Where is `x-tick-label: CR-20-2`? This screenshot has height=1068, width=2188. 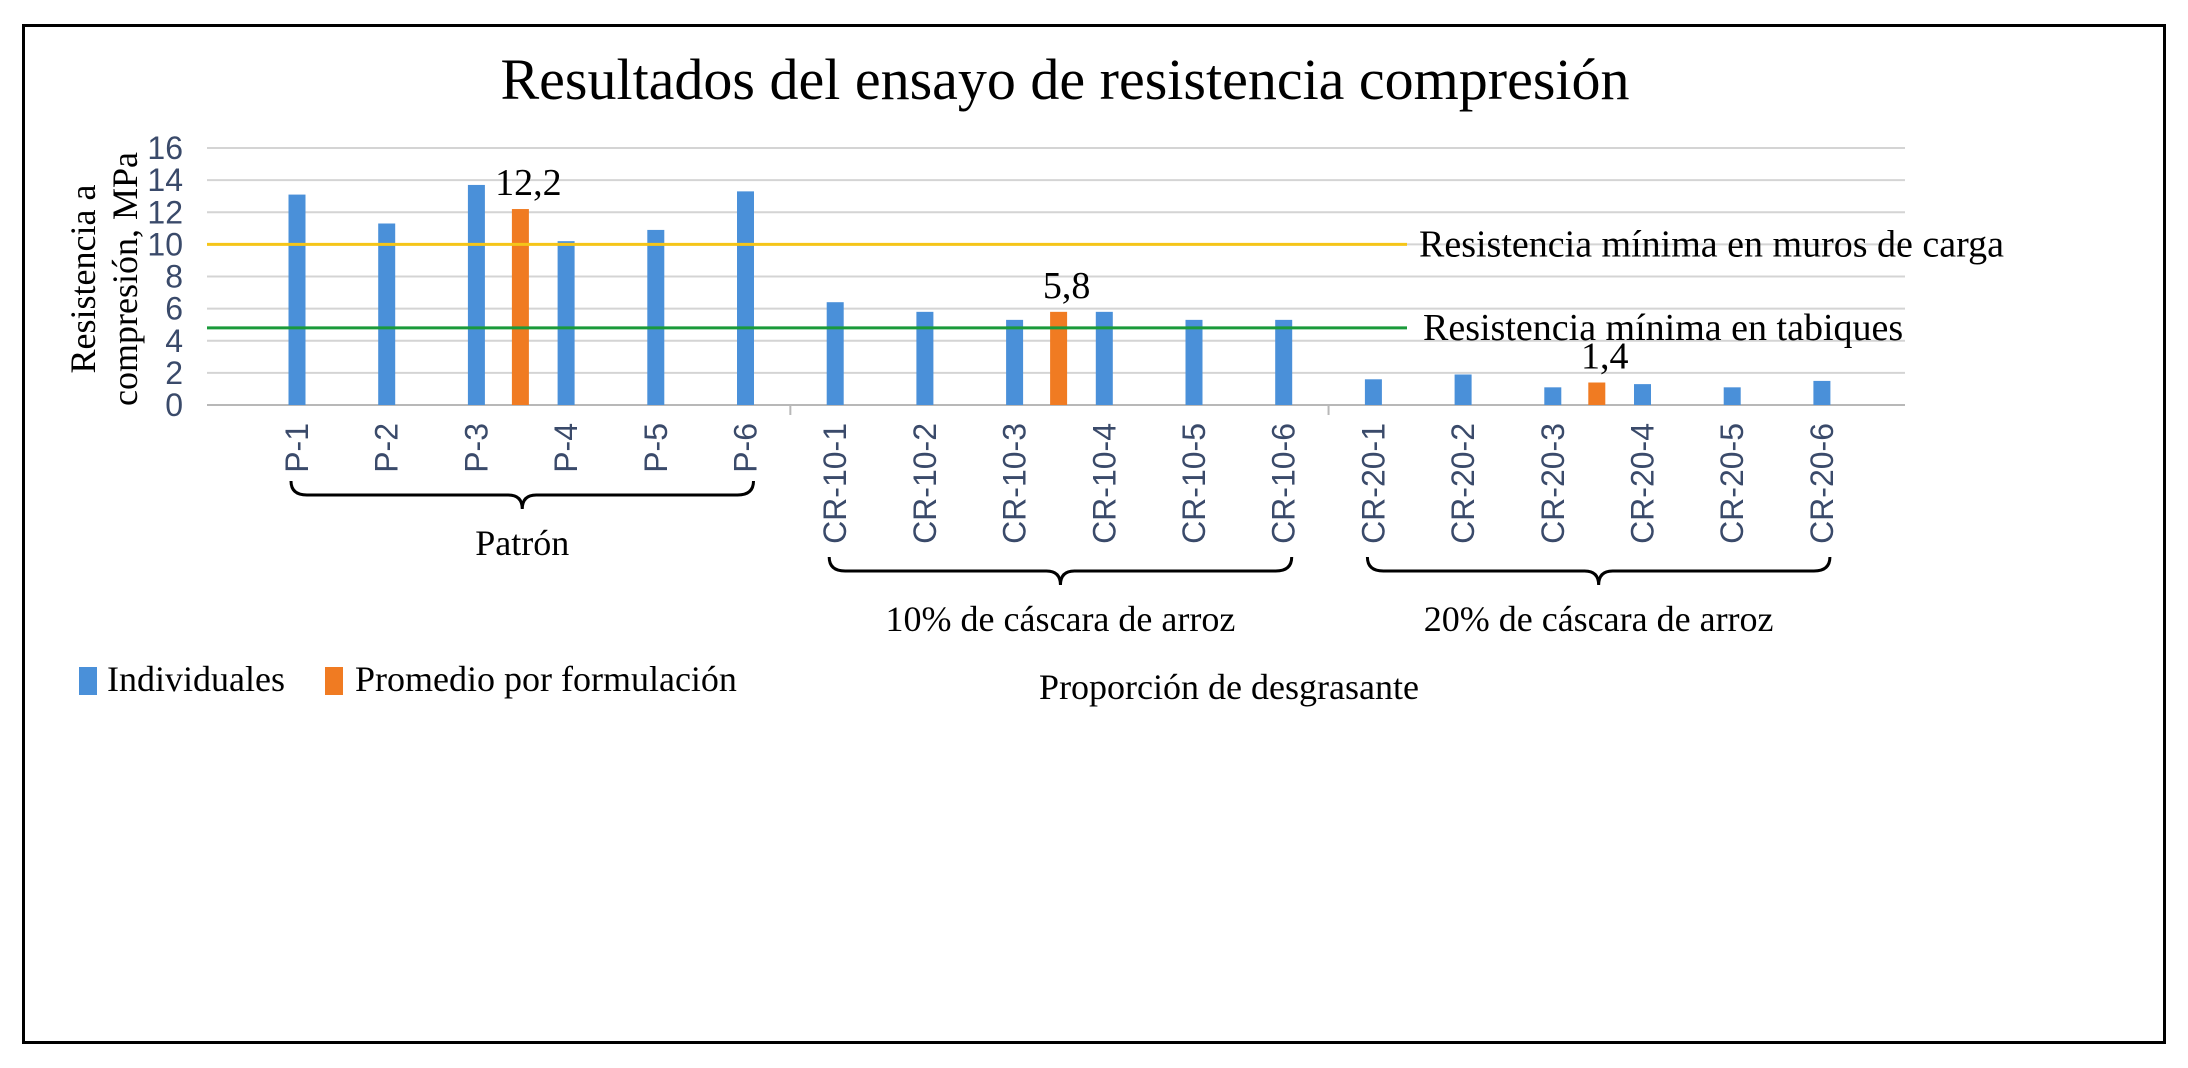
x-tick-label: CR-20-2 is located at coordinates (1463, 483).